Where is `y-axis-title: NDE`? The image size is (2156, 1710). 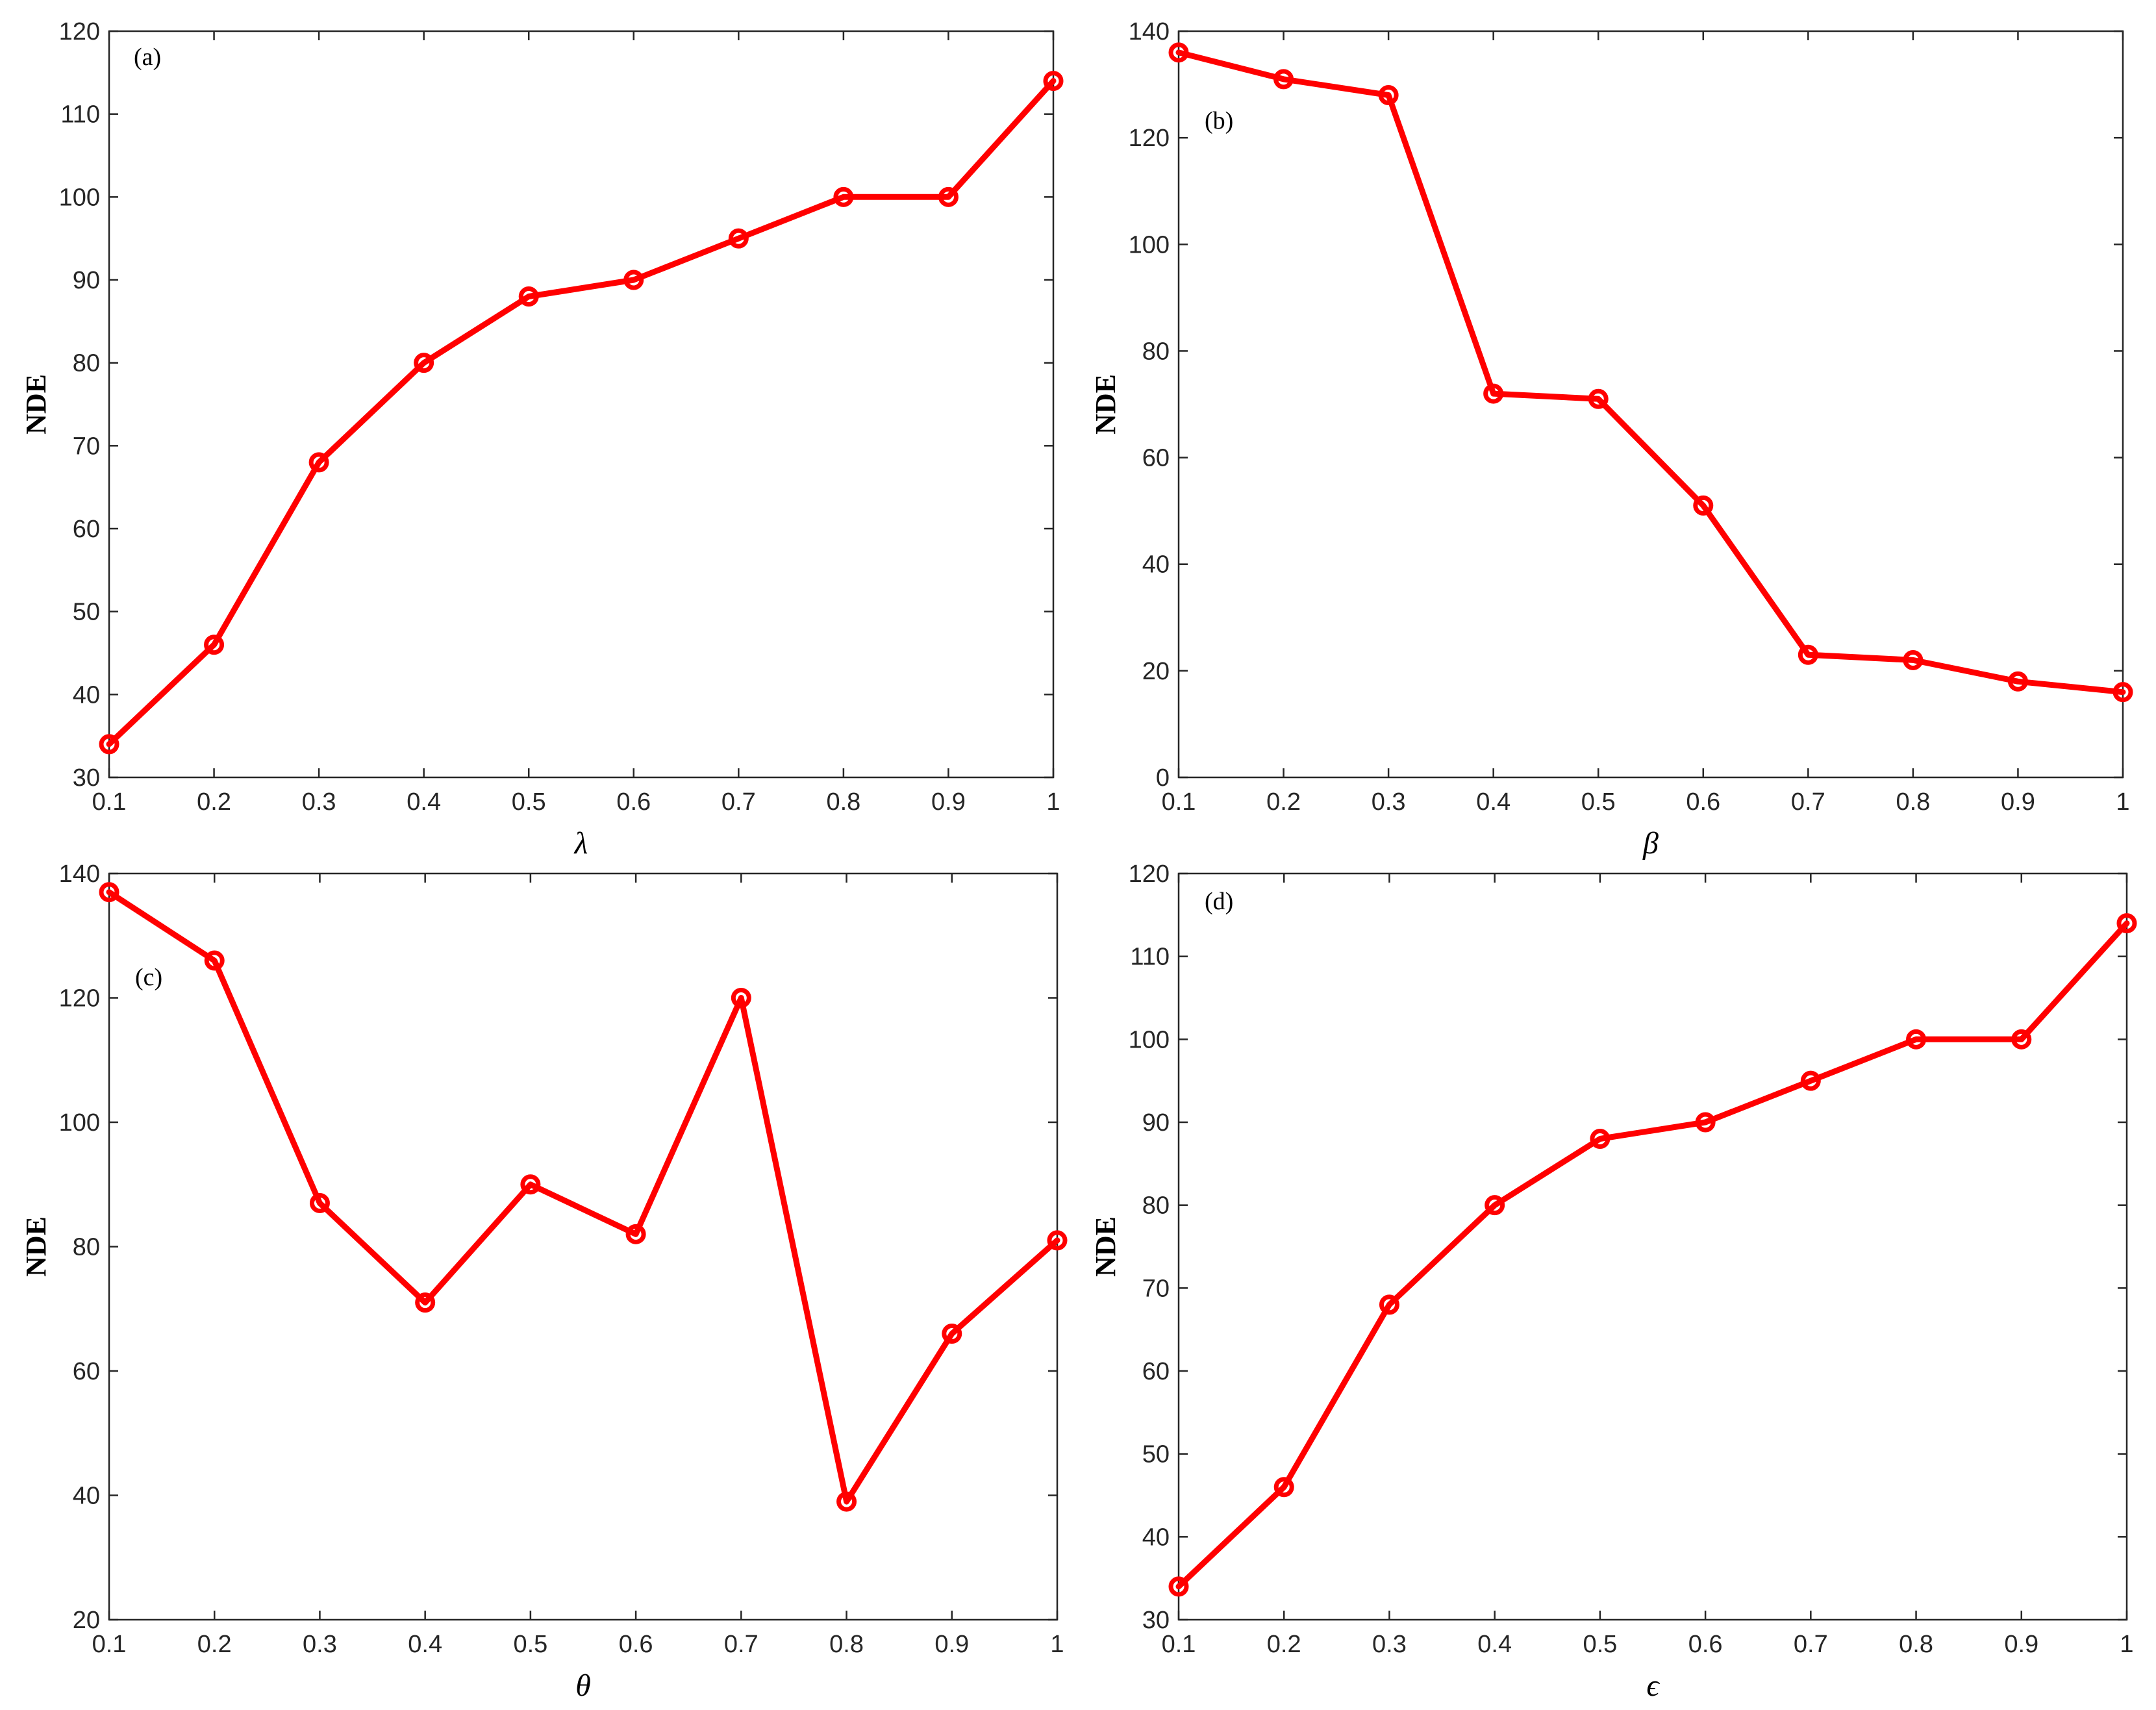
y-axis-title: NDE is located at coordinates (36, 1246).